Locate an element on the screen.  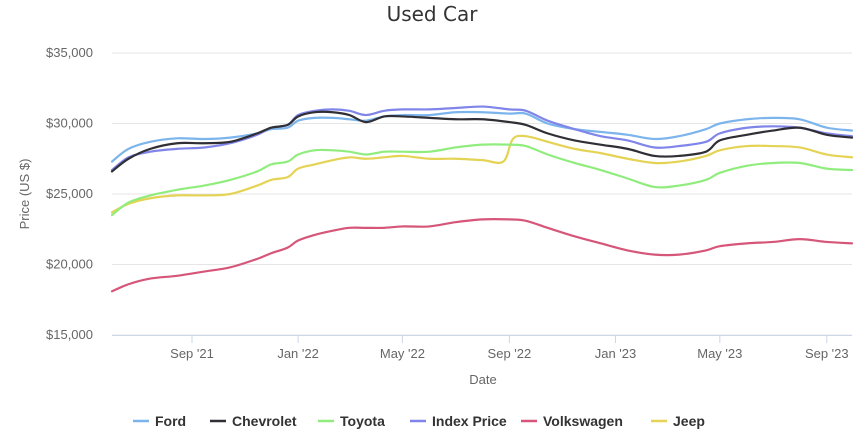
chart-title: Used Car is located at coordinates (433, 14).